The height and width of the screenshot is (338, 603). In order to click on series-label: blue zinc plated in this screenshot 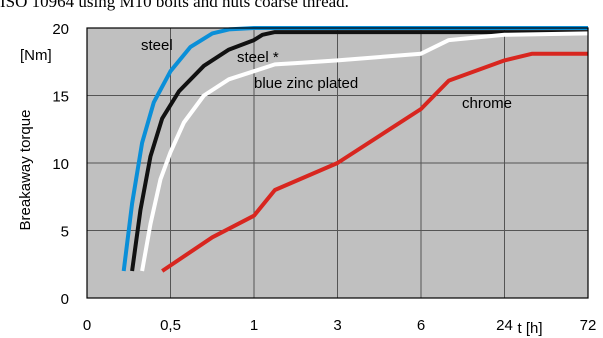, I will do `click(306, 83)`.